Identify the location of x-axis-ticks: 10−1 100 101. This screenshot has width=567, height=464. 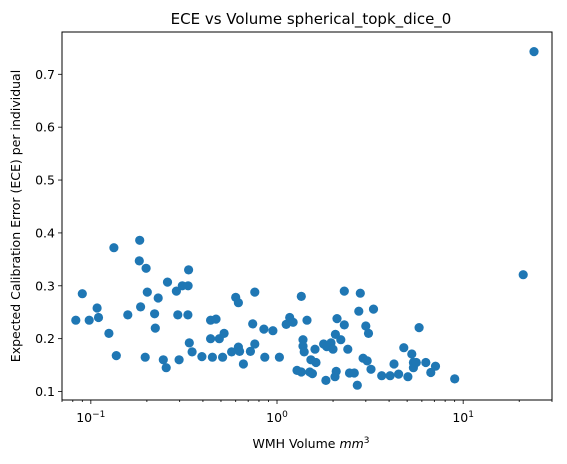
(307, 412).